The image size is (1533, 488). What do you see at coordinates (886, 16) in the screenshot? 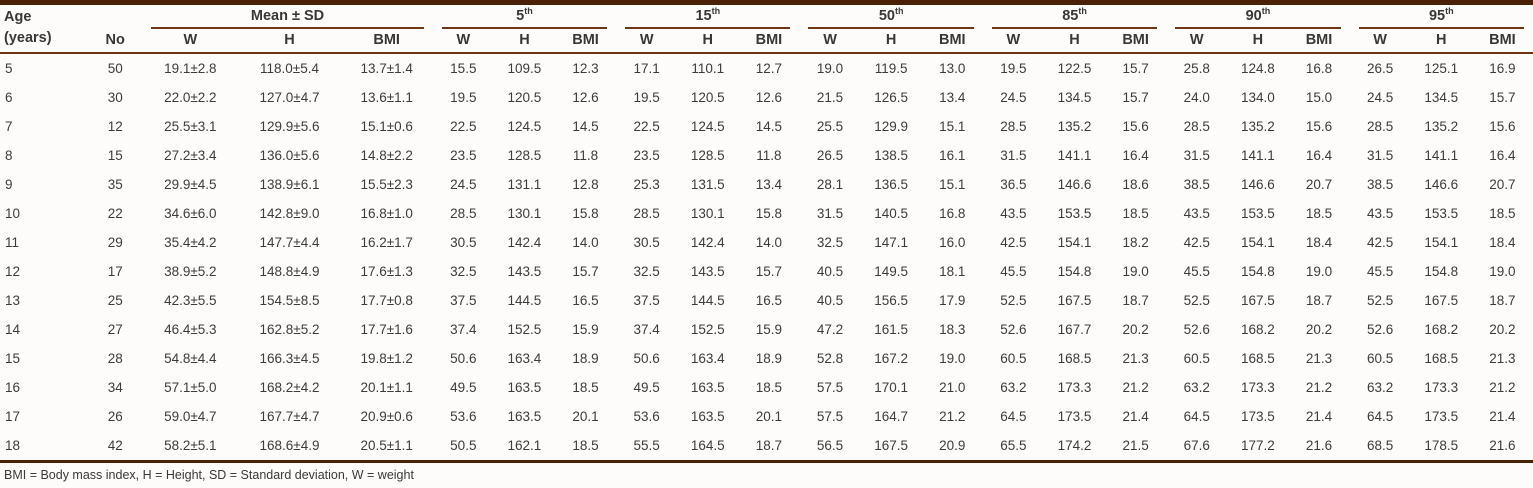
I see `group-label-text: 50` at bounding box center [886, 16].